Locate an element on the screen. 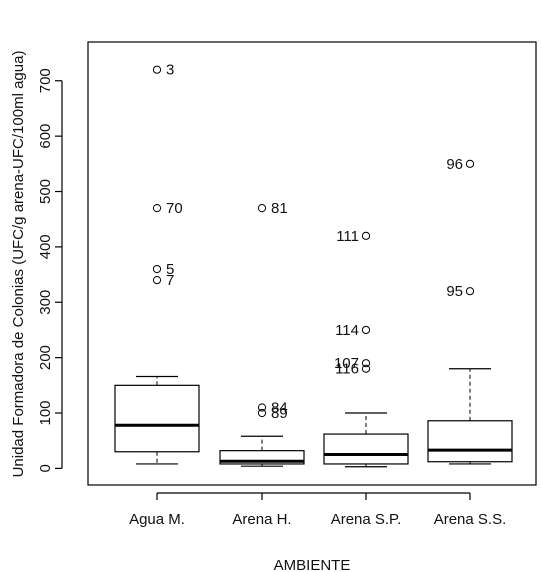  x-tick-label: Arena H. is located at coordinates (261, 519).